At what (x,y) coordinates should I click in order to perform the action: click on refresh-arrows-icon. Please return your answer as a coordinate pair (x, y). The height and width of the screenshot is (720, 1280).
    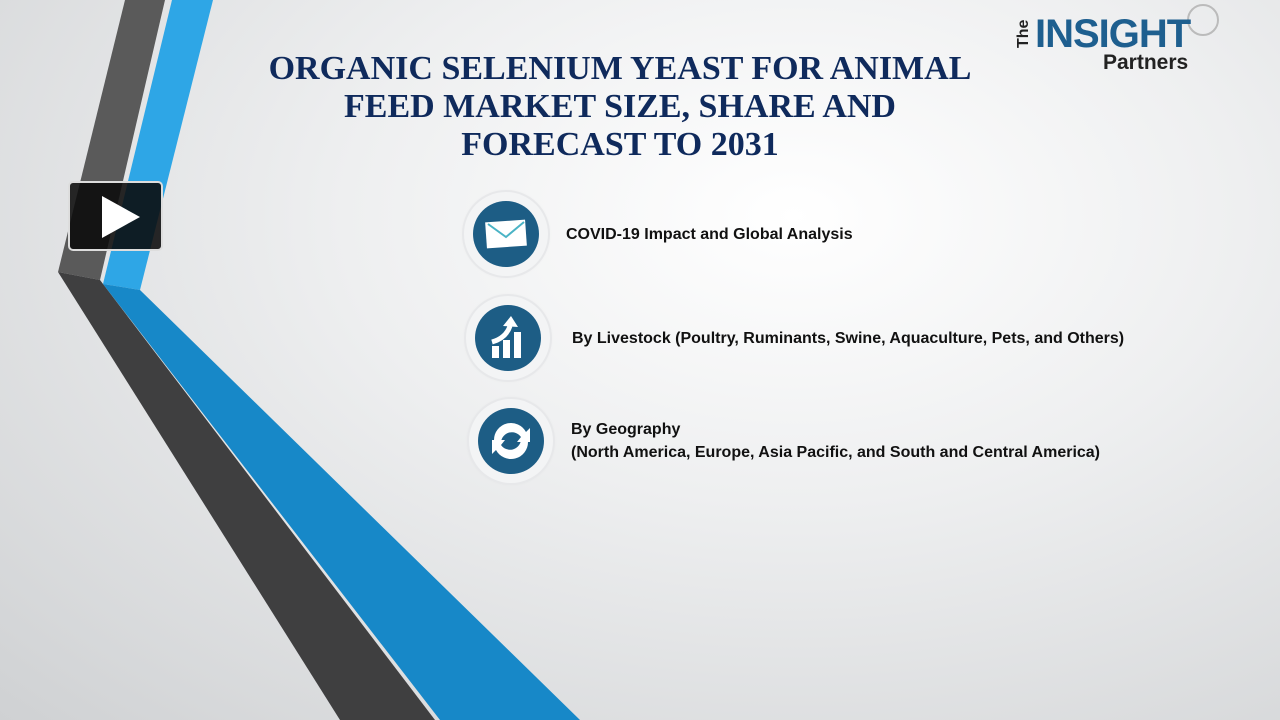
    Looking at the image, I should click on (511, 441).